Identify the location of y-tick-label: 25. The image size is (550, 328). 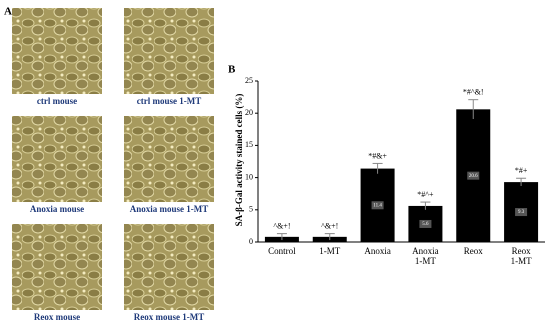
(249, 80).